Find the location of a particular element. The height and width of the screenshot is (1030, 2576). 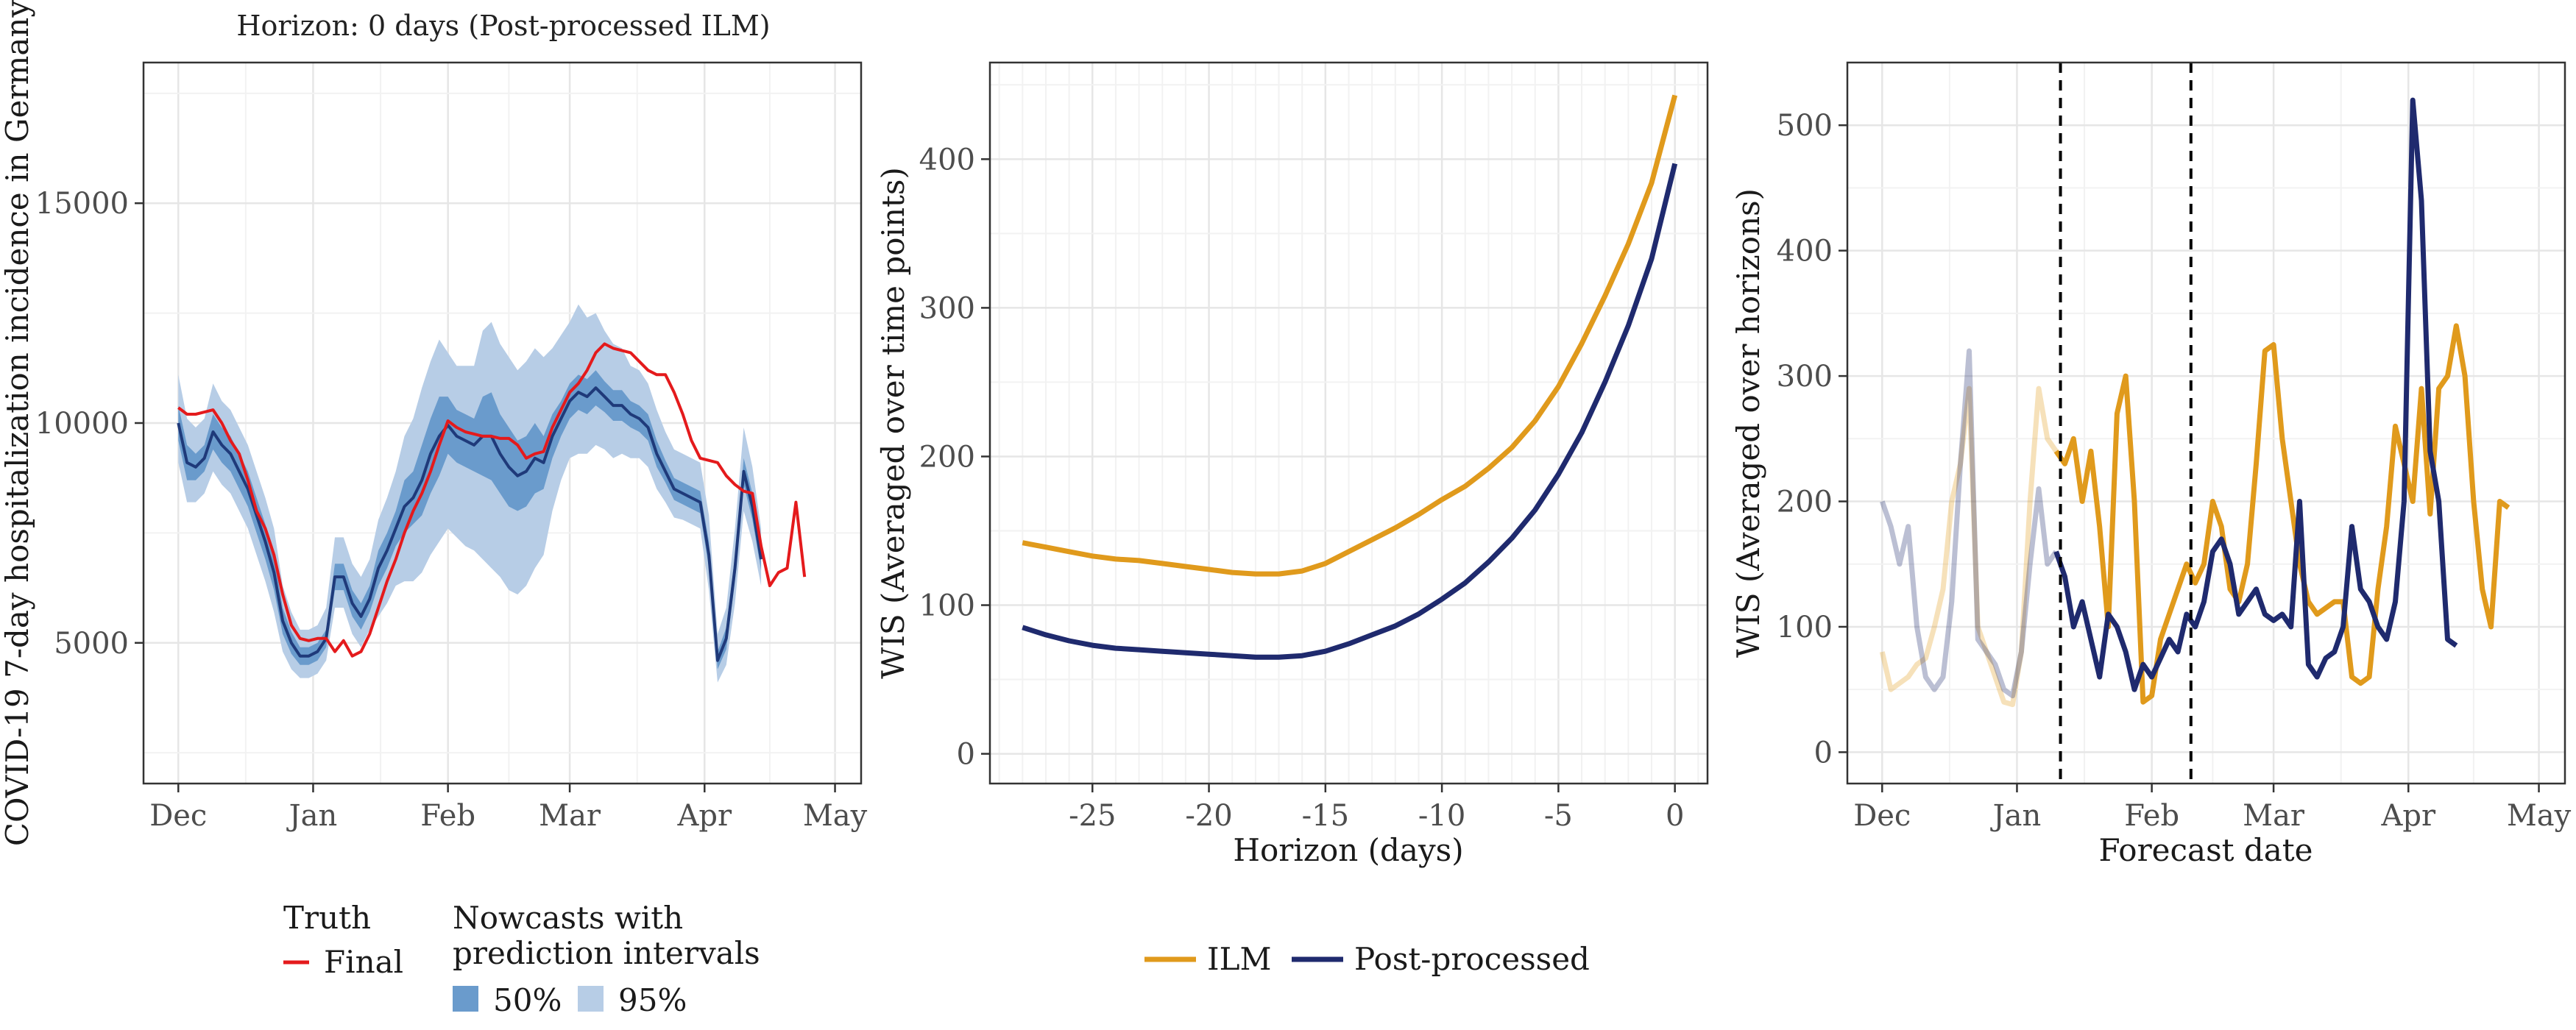

ilm-line-faded is located at coordinates (1969, 547).